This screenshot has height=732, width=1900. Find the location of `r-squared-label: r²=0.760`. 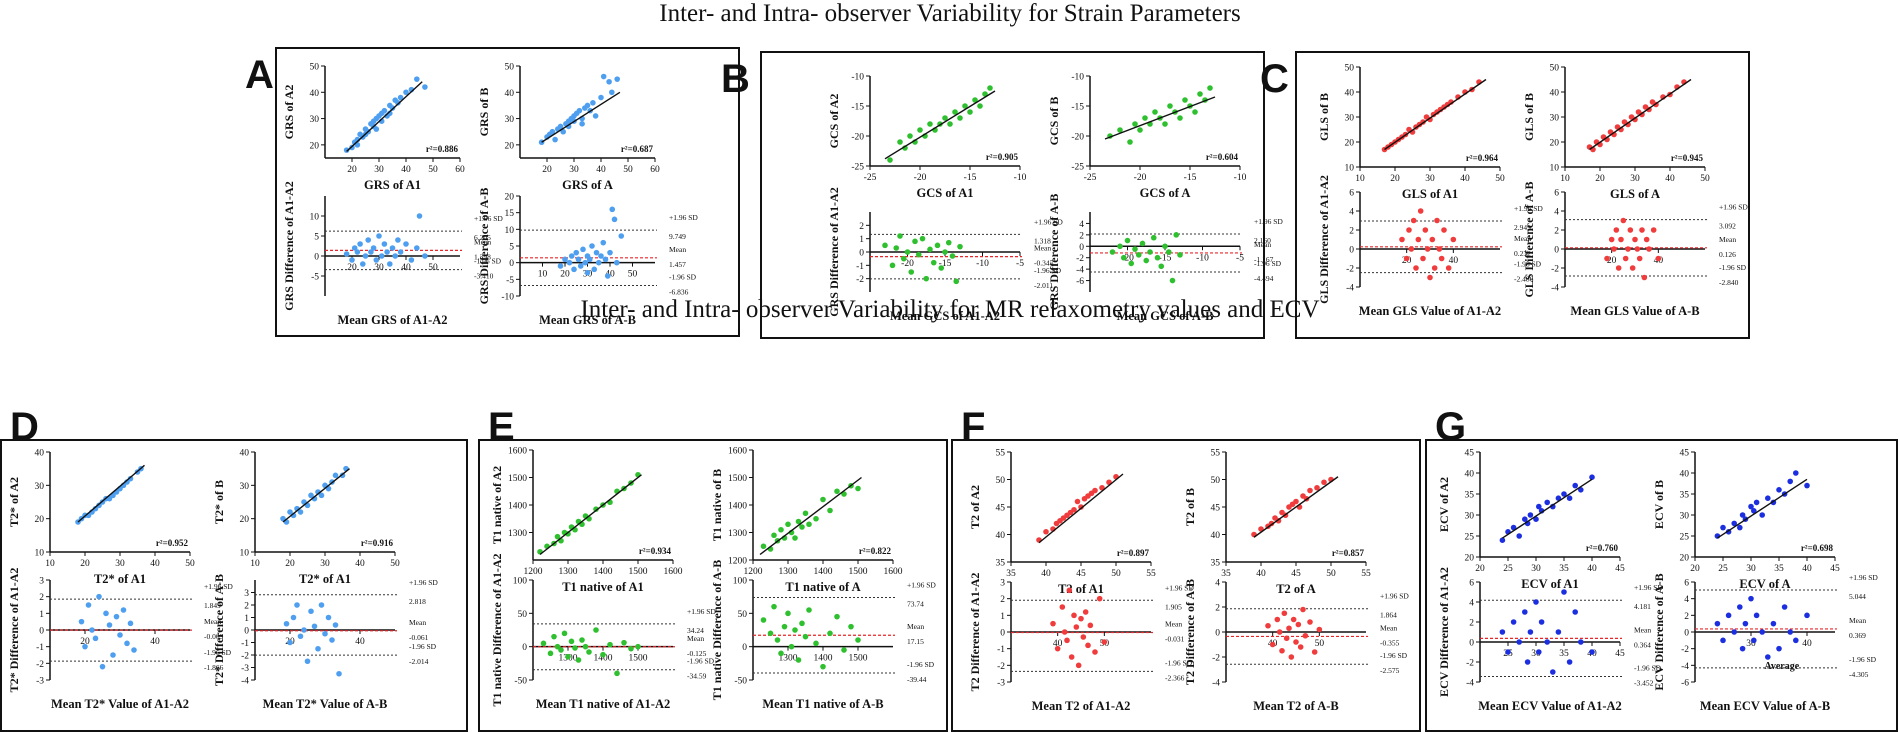

r-squared-label: r²=0.760 is located at coordinates (1602, 548).